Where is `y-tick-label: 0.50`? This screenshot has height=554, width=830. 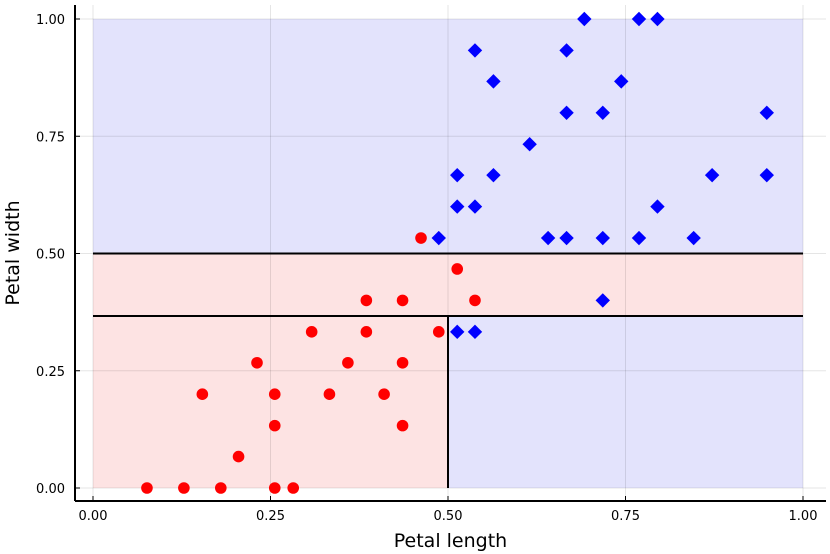
y-tick-label: 0.50 is located at coordinates (50, 255).